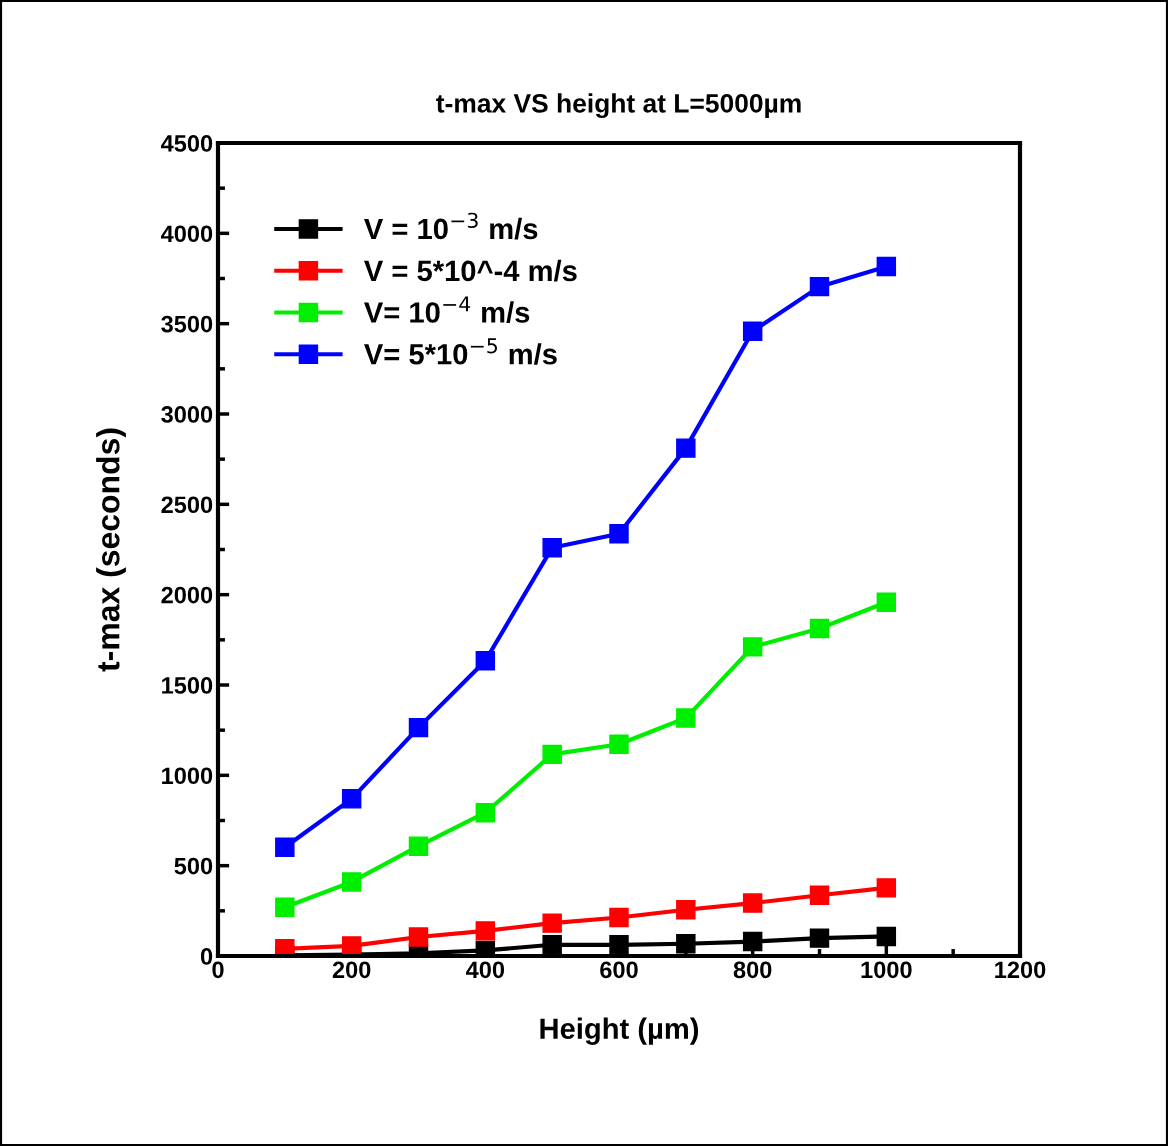  Describe the element at coordinates (451, 226) in the screenshot. I see `legend-label: V = 10$^{−3}$ m/s` at that location.